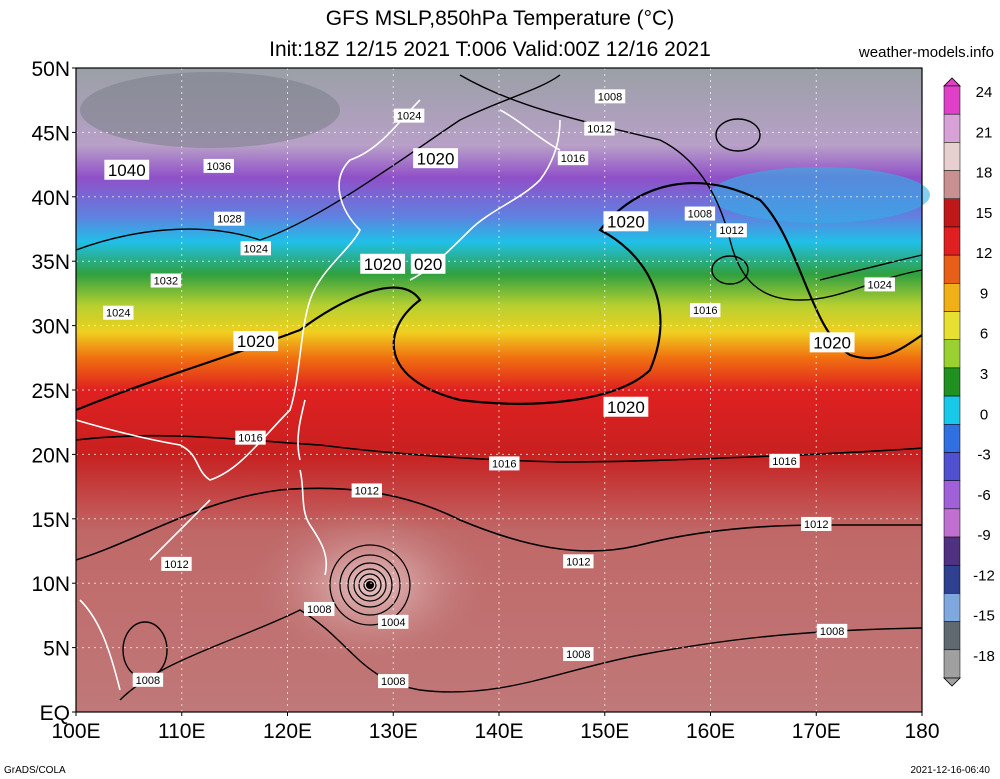 This screenshot has height=779, width=1000. I want to click on lat-tick-label: 35N, so click(50, 262).